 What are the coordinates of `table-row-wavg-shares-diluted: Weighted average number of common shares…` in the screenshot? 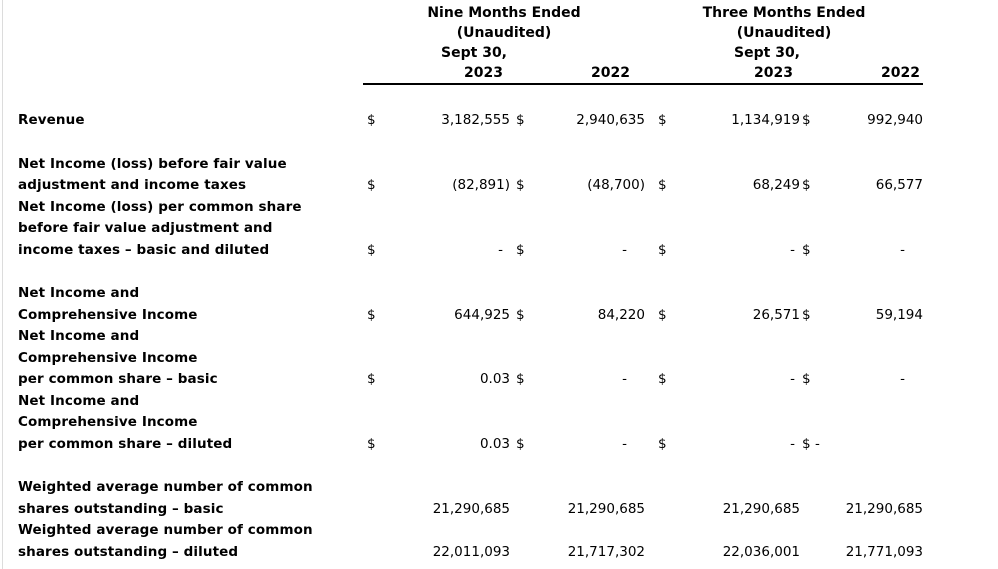 It's located at (470, 541).